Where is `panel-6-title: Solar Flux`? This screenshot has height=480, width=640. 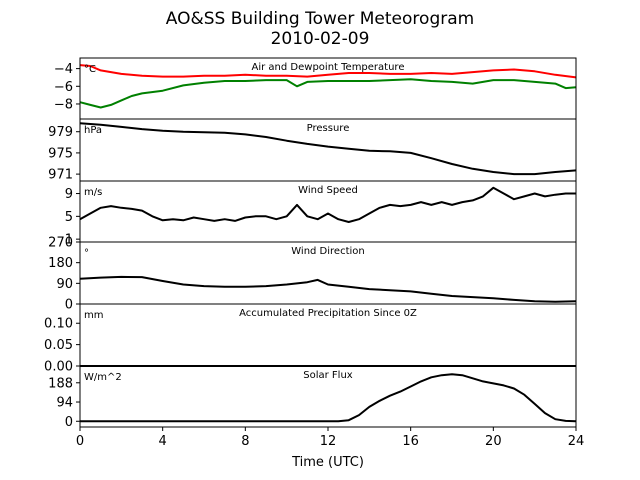
panel-6-title: Solar Flux is located at coordinates (328, 375).